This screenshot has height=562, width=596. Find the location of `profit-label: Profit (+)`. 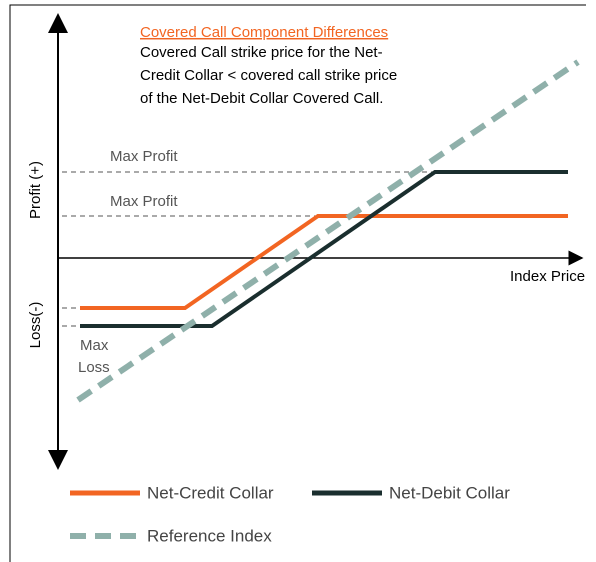

profit-label: Profit (+) is located at coordinates (35, 190).